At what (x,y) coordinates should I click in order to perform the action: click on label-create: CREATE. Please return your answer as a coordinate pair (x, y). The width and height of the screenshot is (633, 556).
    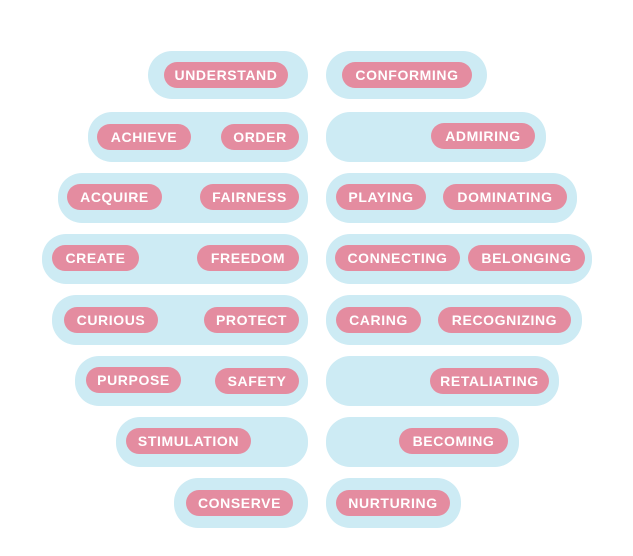
    Looking at the image, I should click on (95, 258).